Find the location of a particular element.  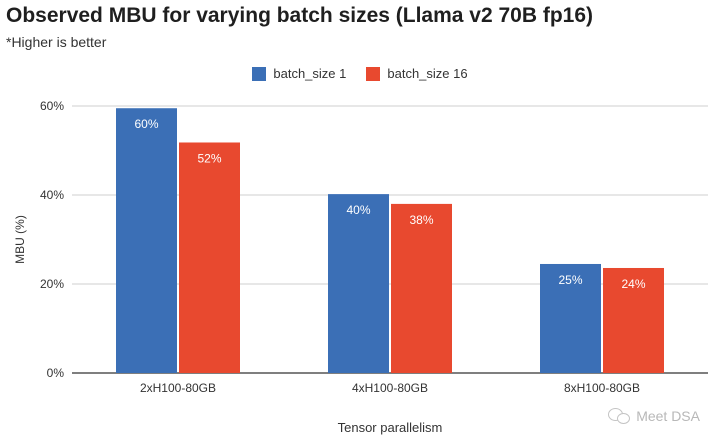

data-label: 52% is located at coordinates (209, 158).